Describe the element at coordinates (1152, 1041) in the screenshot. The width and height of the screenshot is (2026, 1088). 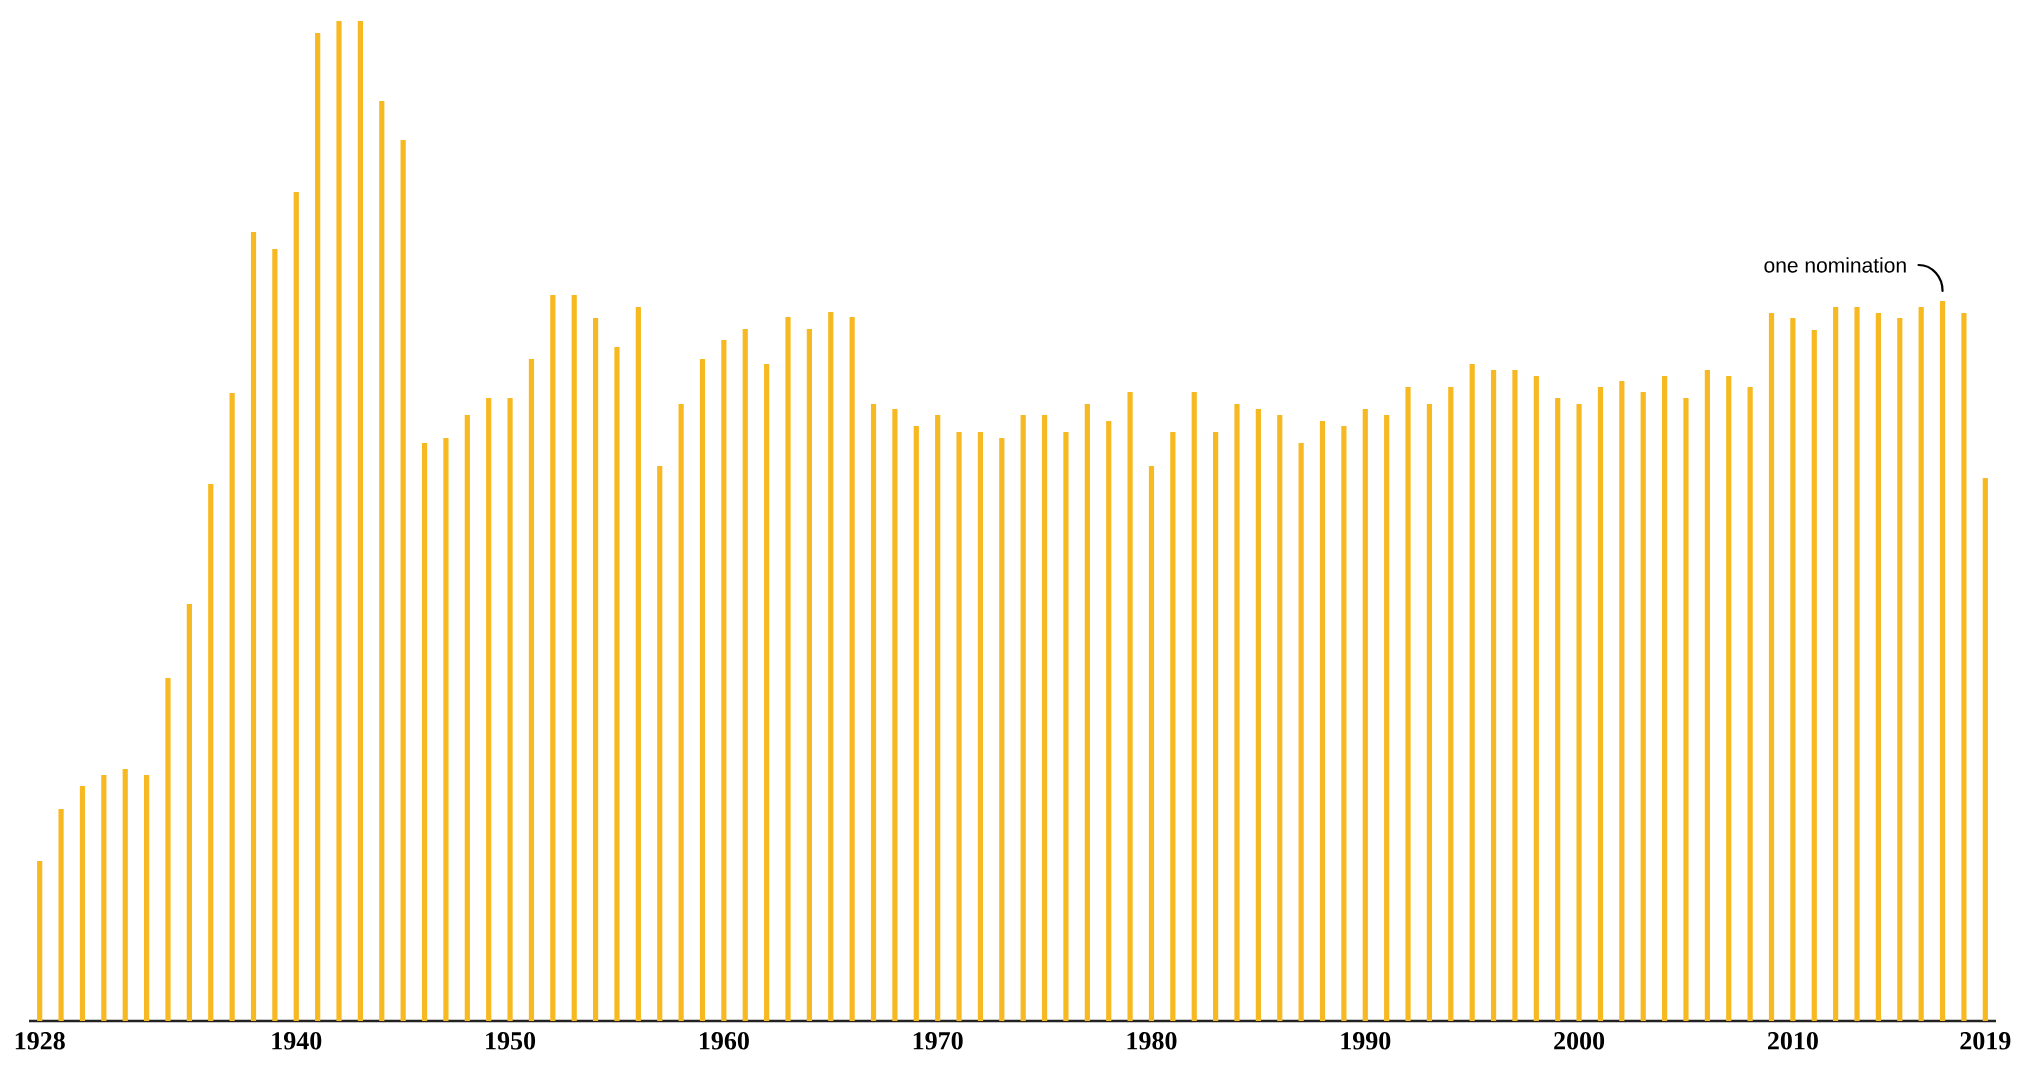
I see `x-tick-label: 1980` at that location.